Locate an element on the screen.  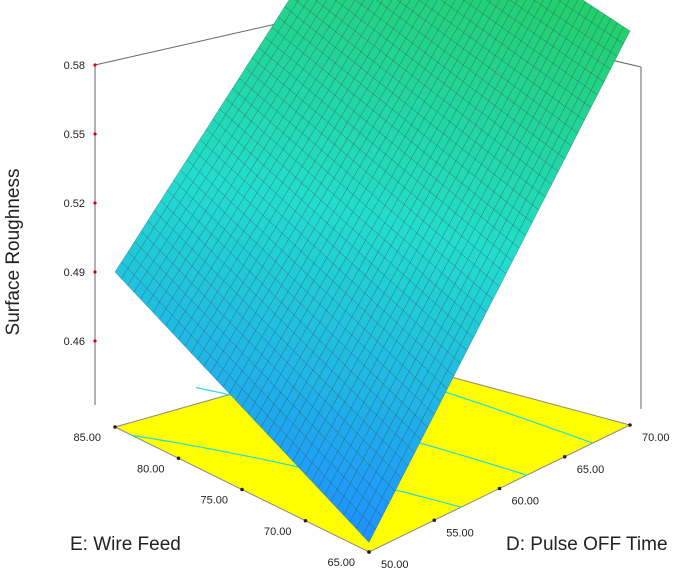
y-tick-label: 85.00 is located at coordinates (87, 438).